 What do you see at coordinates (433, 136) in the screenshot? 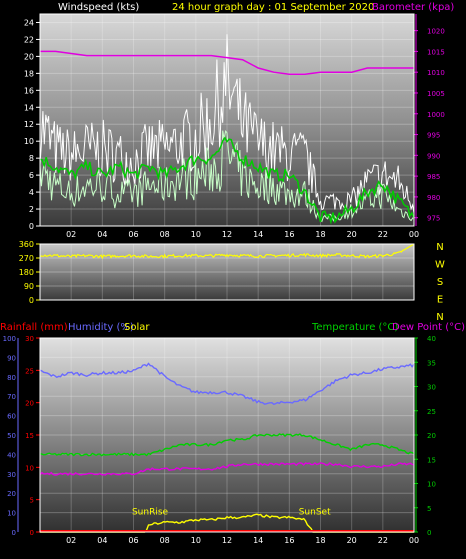
I see `barometer-ytick-label: 995` at bounding box center [433, 136].